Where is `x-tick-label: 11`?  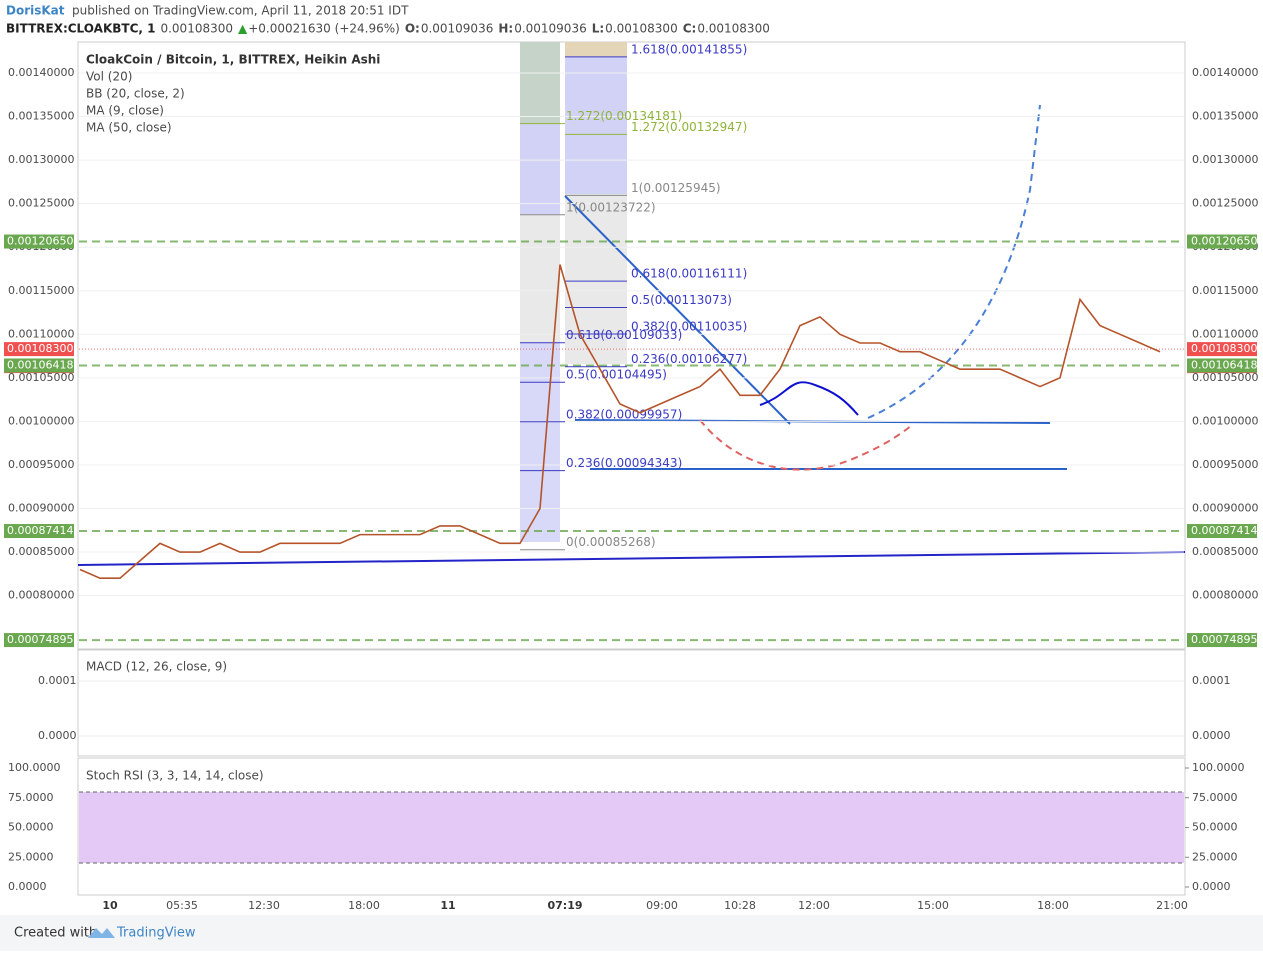 x-tick-label: 11 is located at coordinates (447, 905).